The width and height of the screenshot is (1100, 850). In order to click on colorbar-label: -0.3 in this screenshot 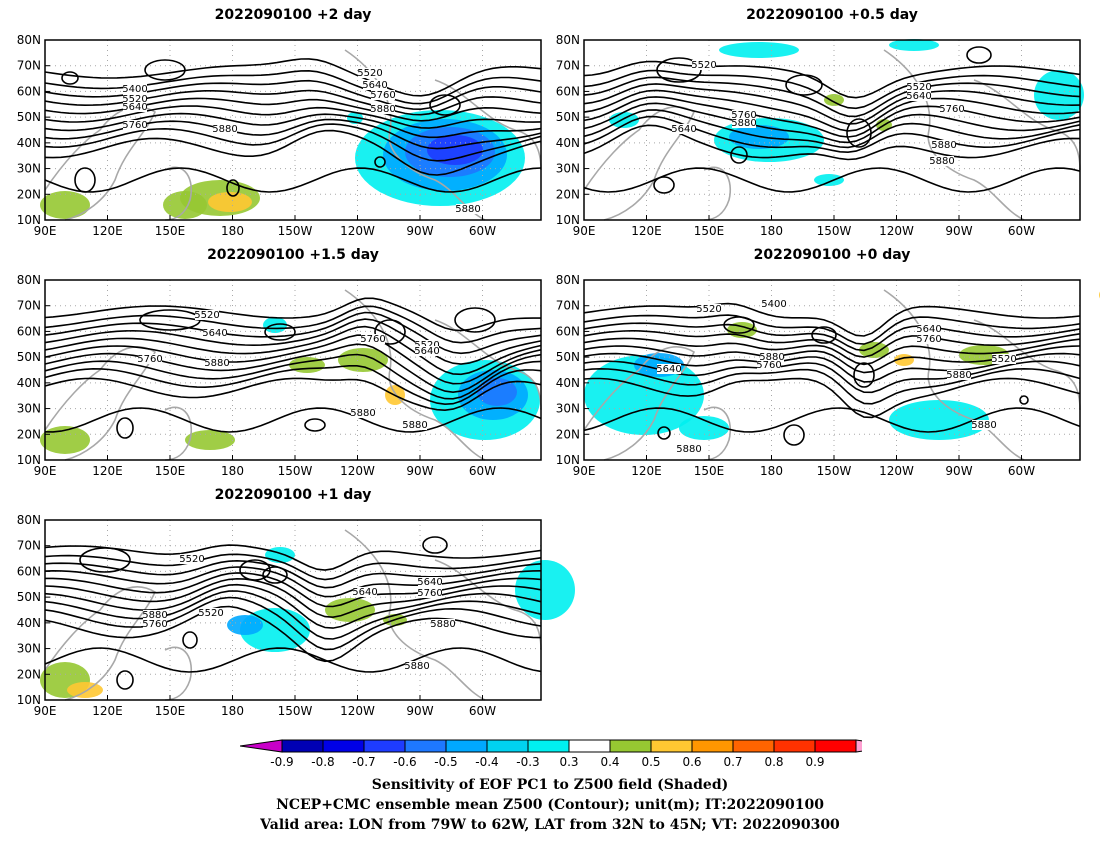, I will do `click(527, 762)`.